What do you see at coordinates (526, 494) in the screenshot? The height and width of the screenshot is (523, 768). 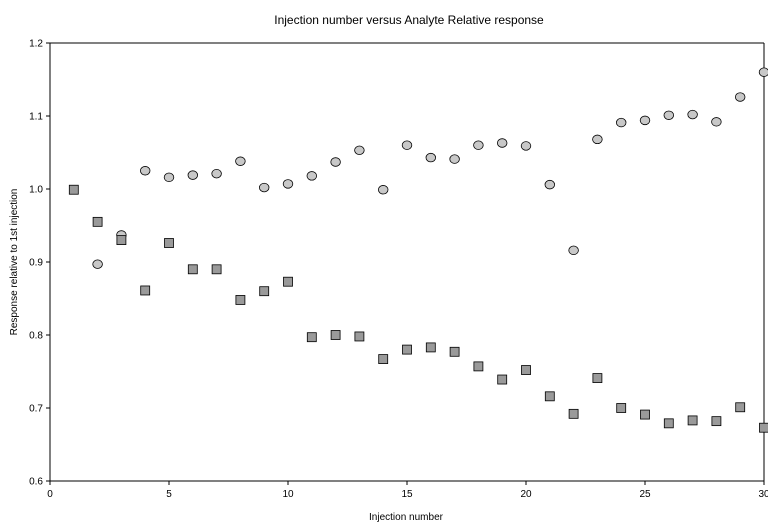 I see `x-tick-label: 20` at bounding box center [526, 494].